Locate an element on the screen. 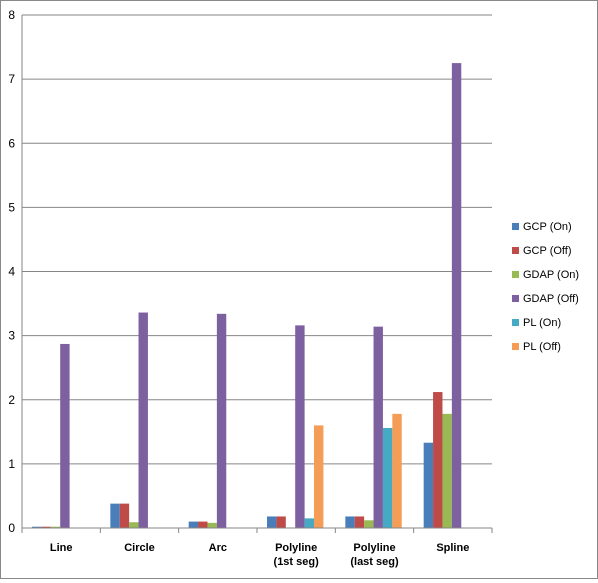 The width and height of the screenshot is (598, 583). legend-label: GCP (Off) is located at coordinates (547, 251).